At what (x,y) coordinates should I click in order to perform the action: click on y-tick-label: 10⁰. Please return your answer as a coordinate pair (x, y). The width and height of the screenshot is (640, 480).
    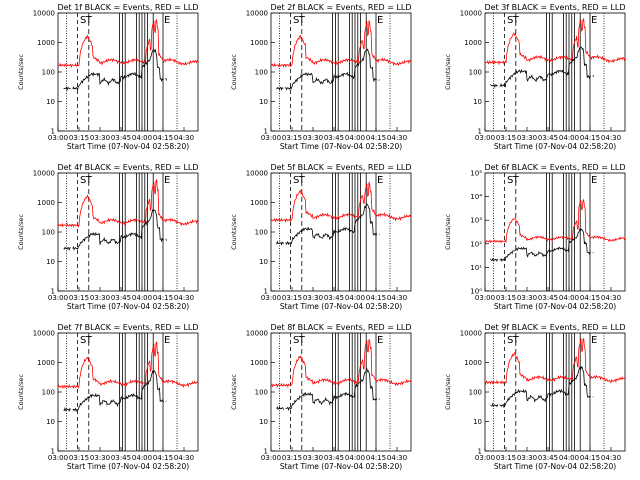
    Looking at the image, I should click on (476, 292).